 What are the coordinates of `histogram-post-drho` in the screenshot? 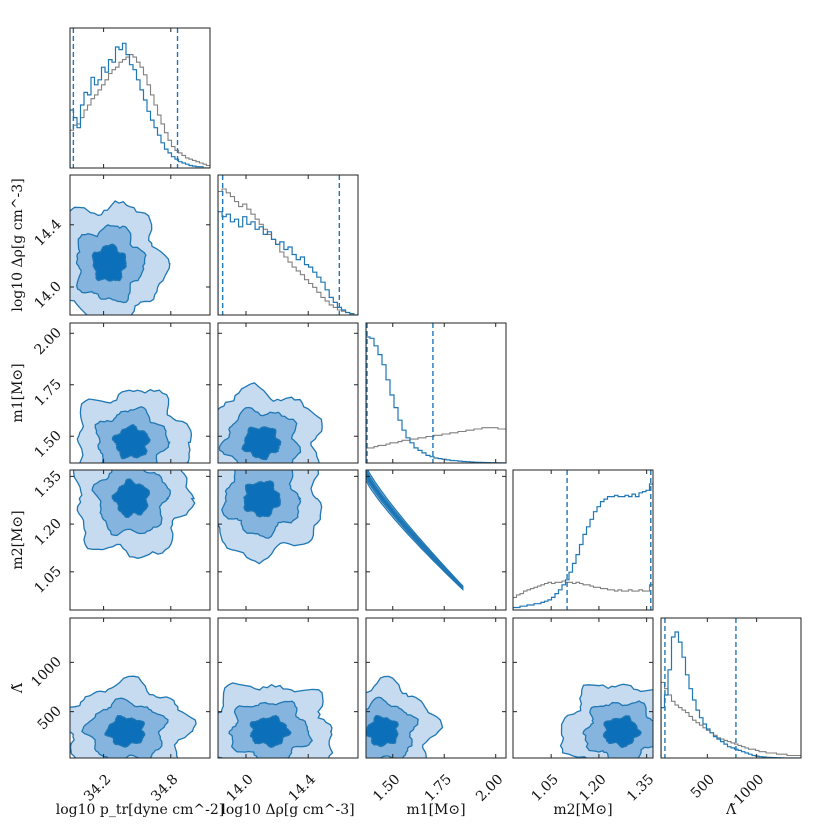 It's located at (288, 263).